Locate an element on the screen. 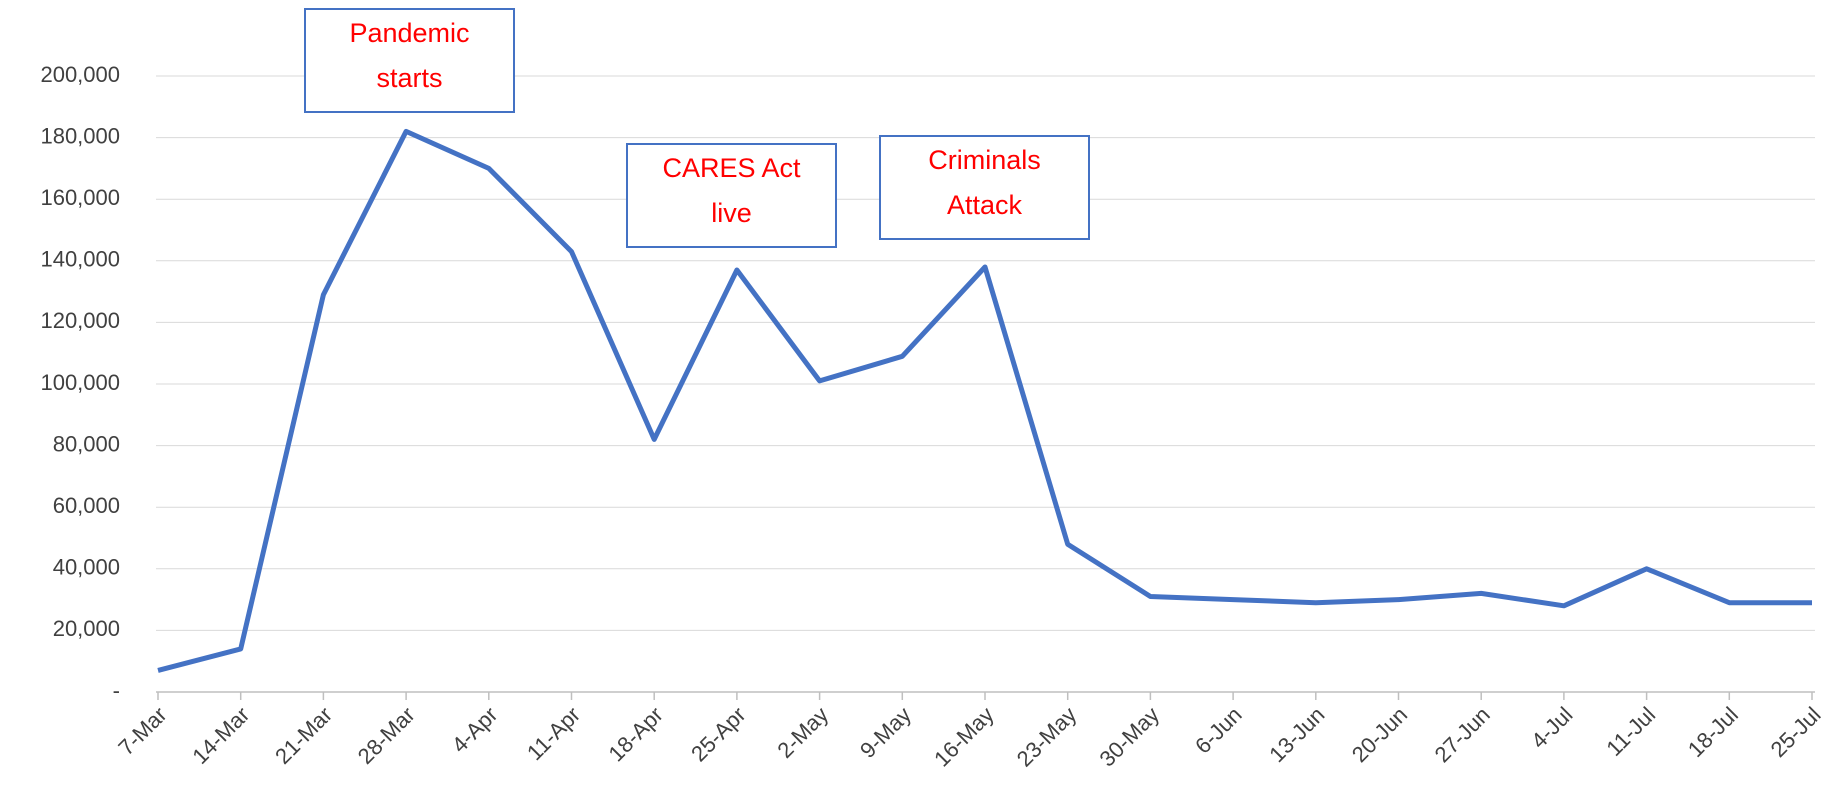 The image size is (1827, 804). x-tick-label: 4-Apr is located at coordinates (475, 730).